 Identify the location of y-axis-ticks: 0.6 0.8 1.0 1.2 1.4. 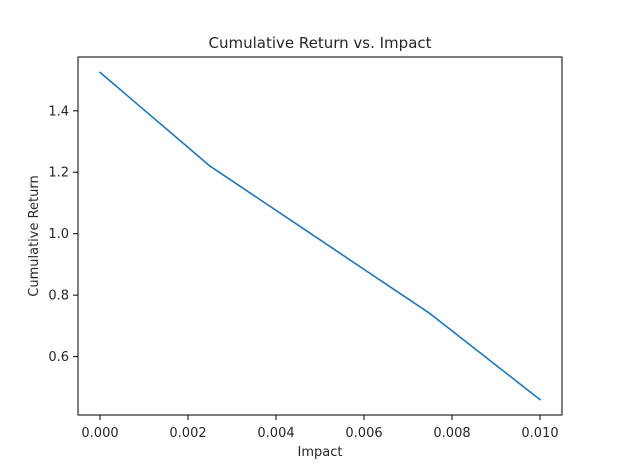
(63, 234).